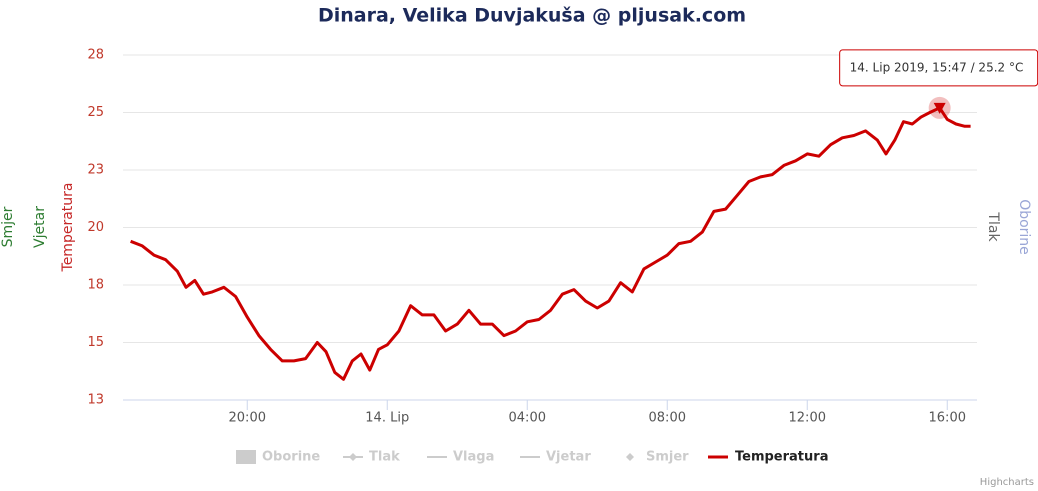 This screenshot has height=491, width=1038. I want to click on y-tick-label: 25, so click(95, 112).